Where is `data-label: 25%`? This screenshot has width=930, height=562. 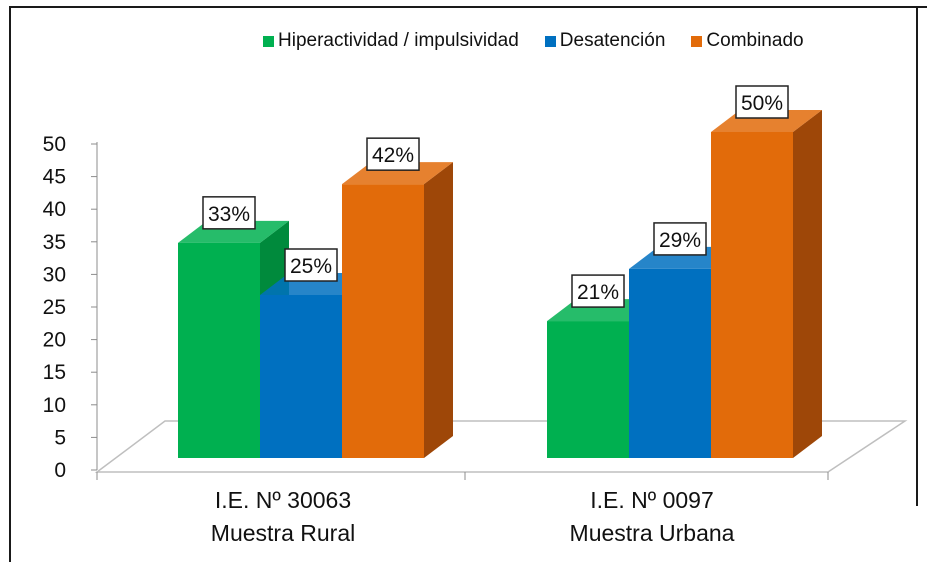
data-label: 25% is located at coordinates (311, 266).